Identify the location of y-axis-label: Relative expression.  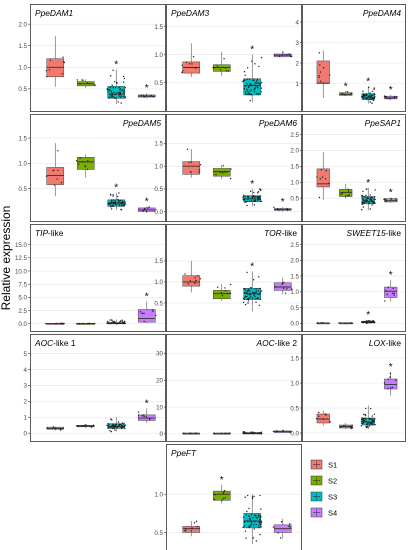
(6, 258).